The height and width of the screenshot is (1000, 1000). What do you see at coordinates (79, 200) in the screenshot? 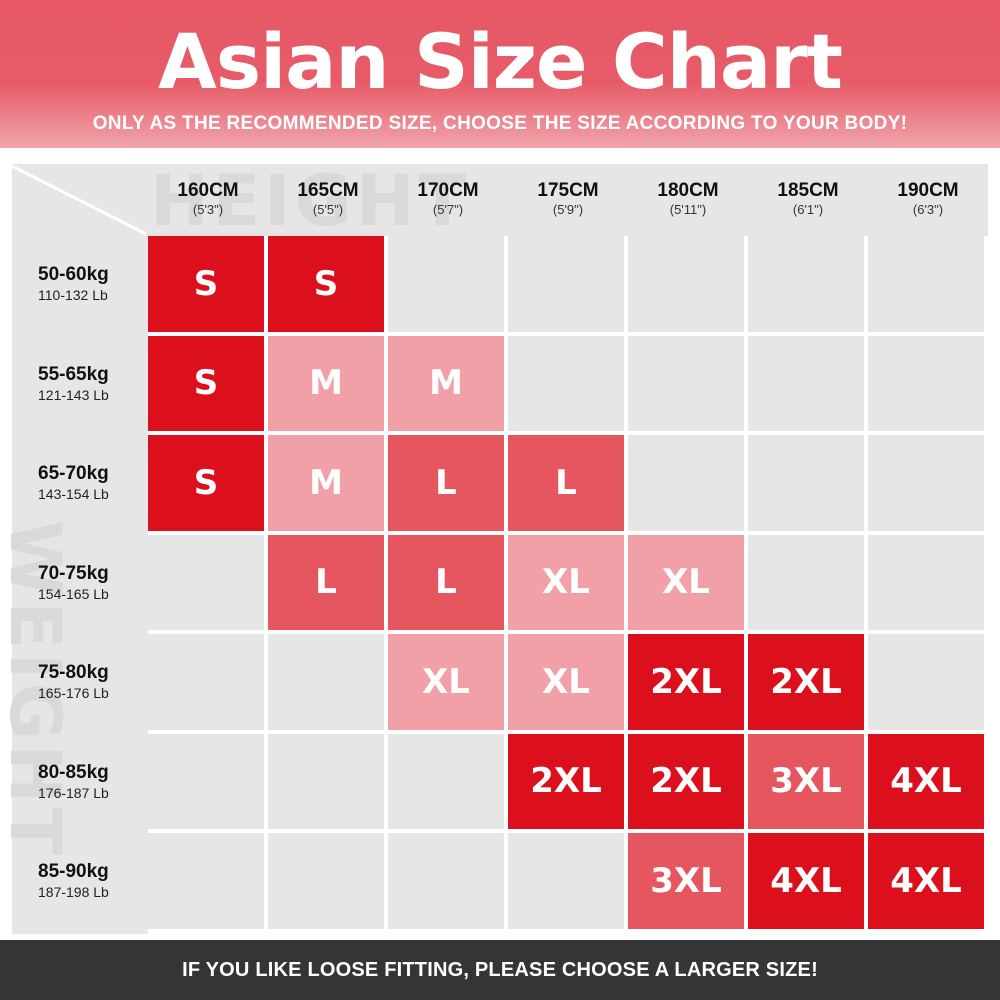
I see `corner-diagonal-line` at bounding box center [79, 200].